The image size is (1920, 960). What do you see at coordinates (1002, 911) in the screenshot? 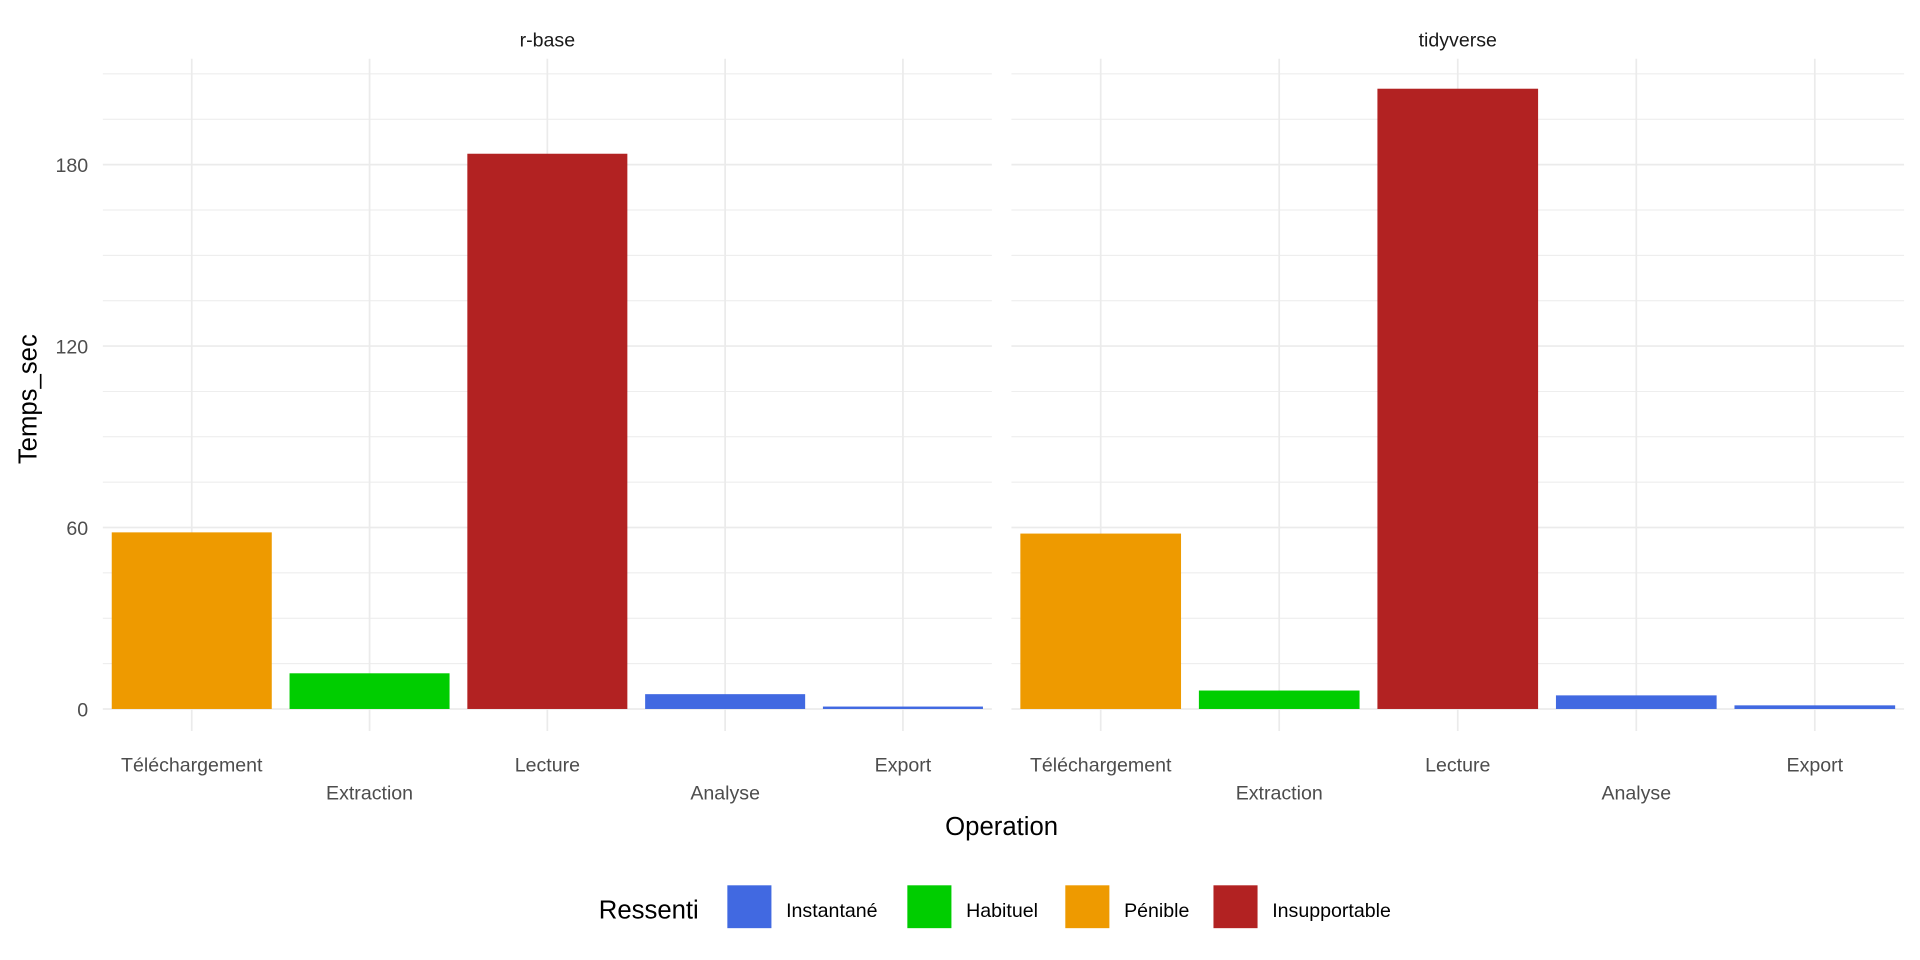
I see `legend-label: Habituel` at bounding box center [1002, 911].